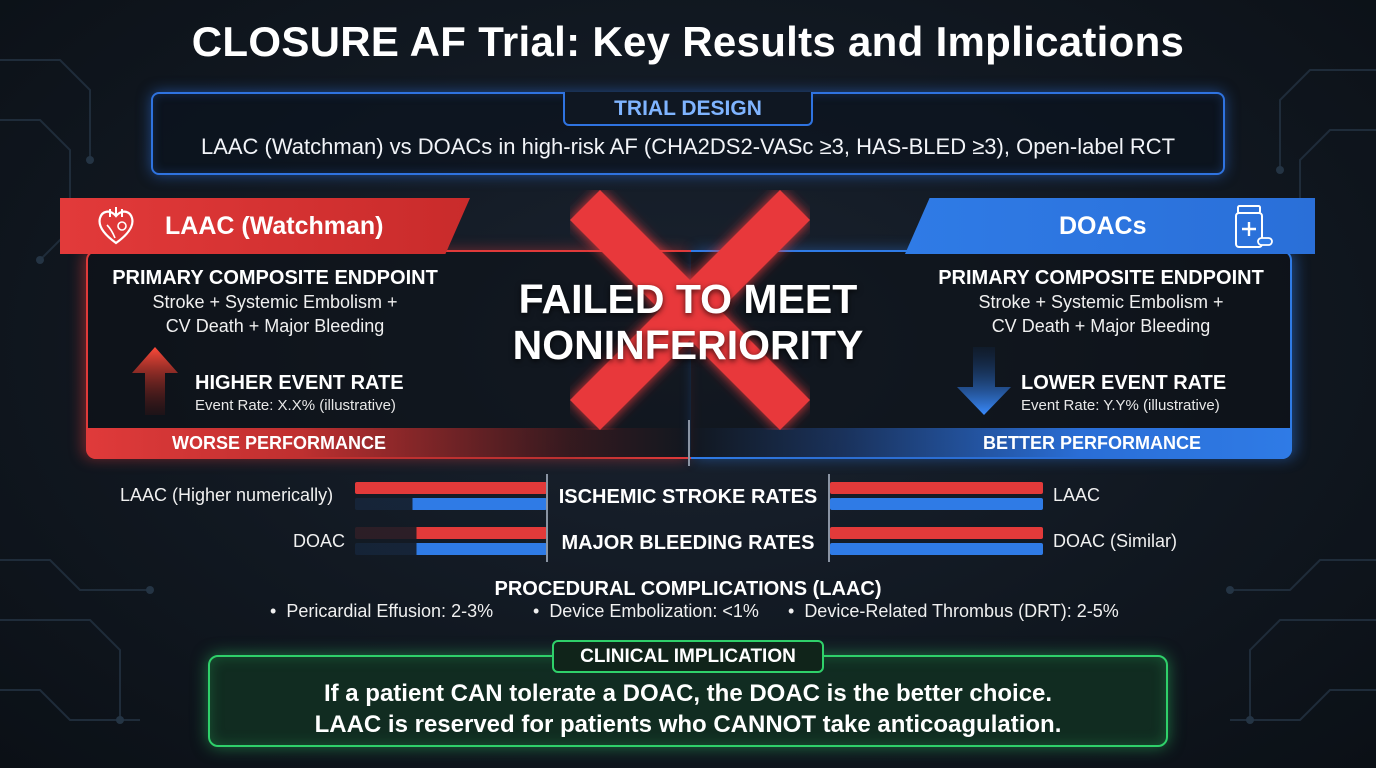 The height and width of the screenshot is (768, 1376). I want to click on procedural-title: PROCEDURAL COMPLICATIONS (LAAC), so click(688, 589).